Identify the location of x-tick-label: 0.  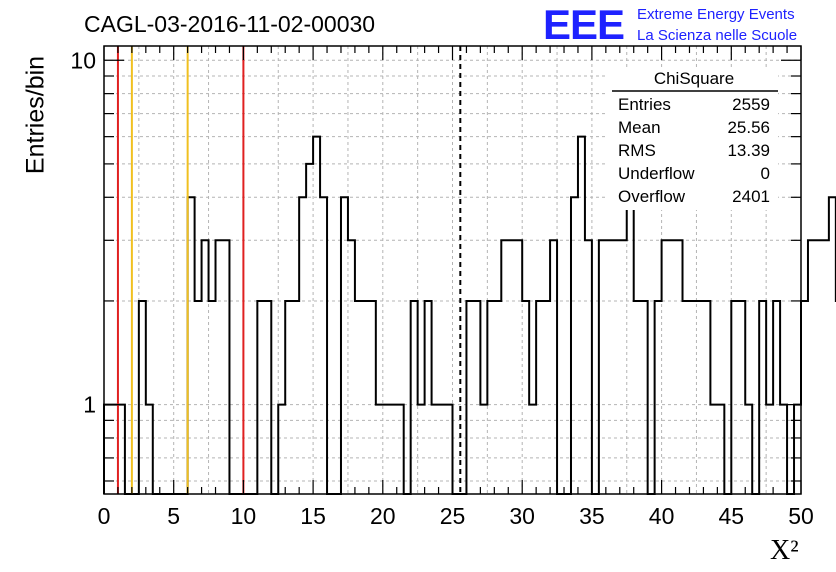
(104, 516).